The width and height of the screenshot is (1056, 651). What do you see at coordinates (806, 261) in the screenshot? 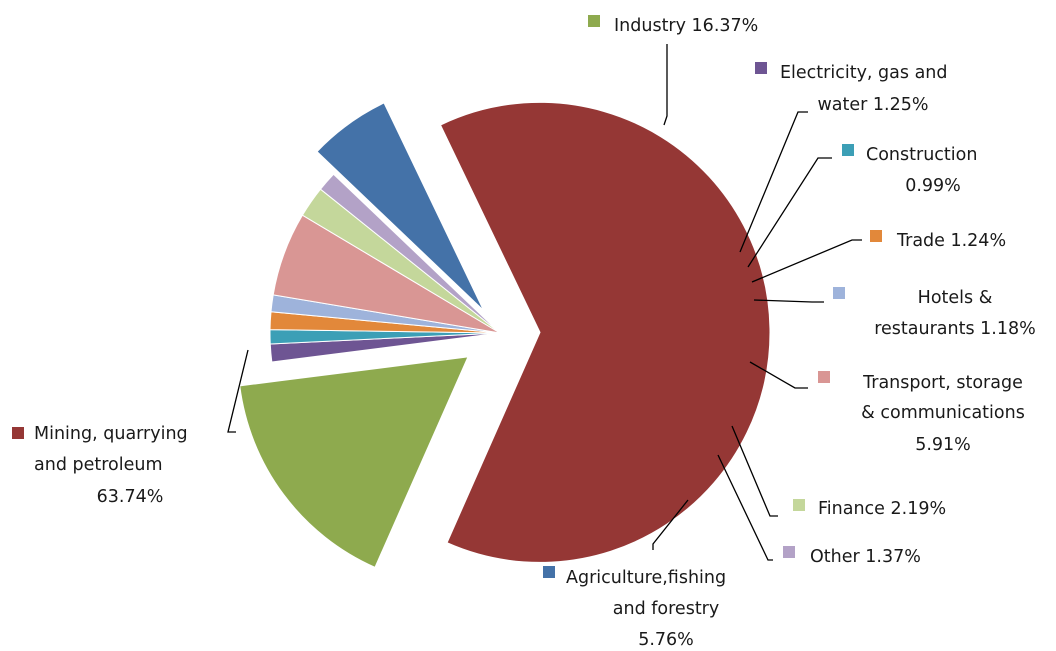
I see `leader-line-trade` at bounding box center [806, 261].